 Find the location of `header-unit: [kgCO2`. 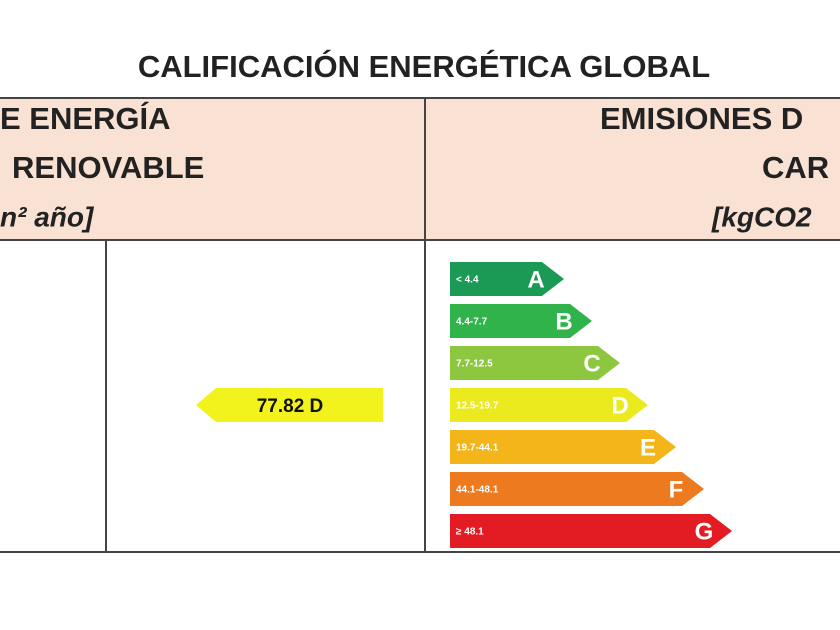

header-unit: [kgCO2 is located at coordinates (761, 216).